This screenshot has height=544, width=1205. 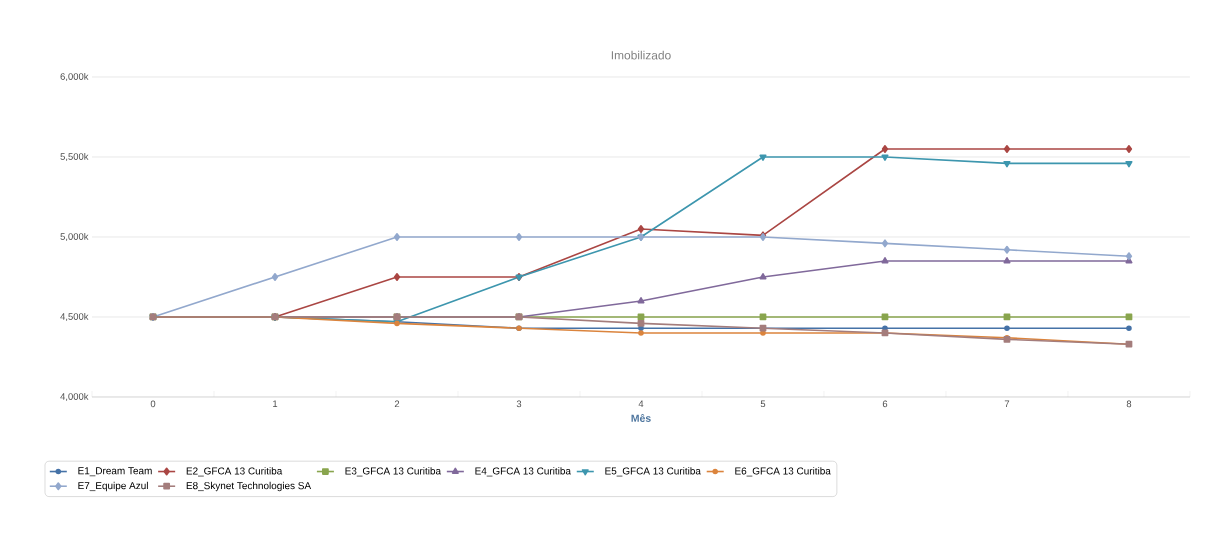 I want to click on legend-label: E5_GFCA 13 Curitiba, so click(x=653, y=472).